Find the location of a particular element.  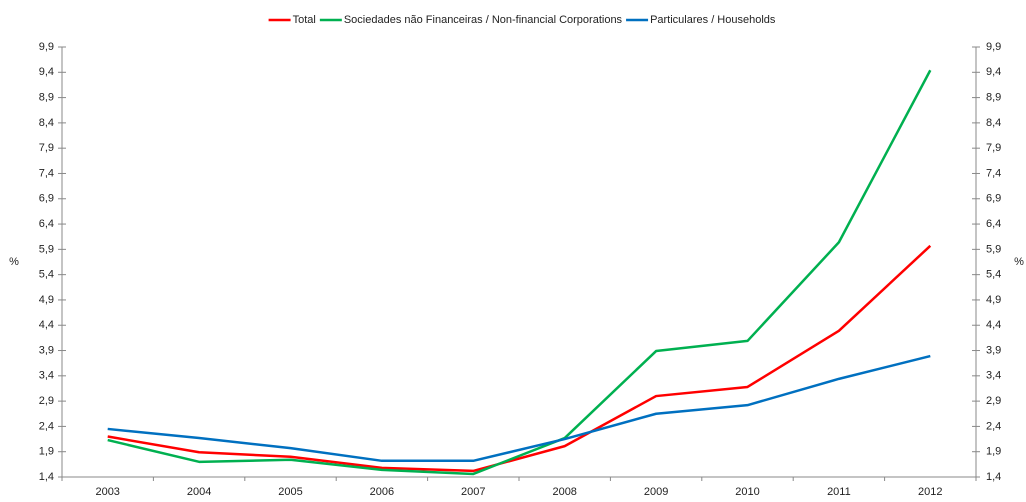

legend-label: Particulares / Households is located at coordinates (713, 20).